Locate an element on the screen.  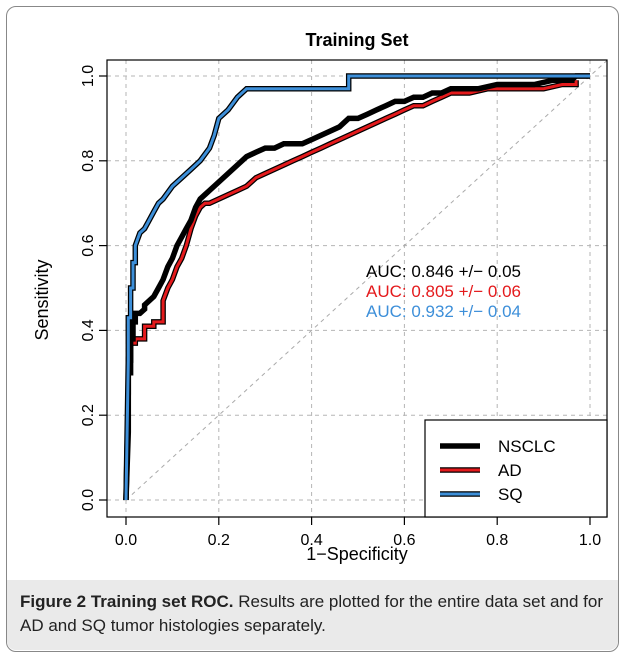
y-tick-label-4: 0.8 is located at coordinates (88, 161).